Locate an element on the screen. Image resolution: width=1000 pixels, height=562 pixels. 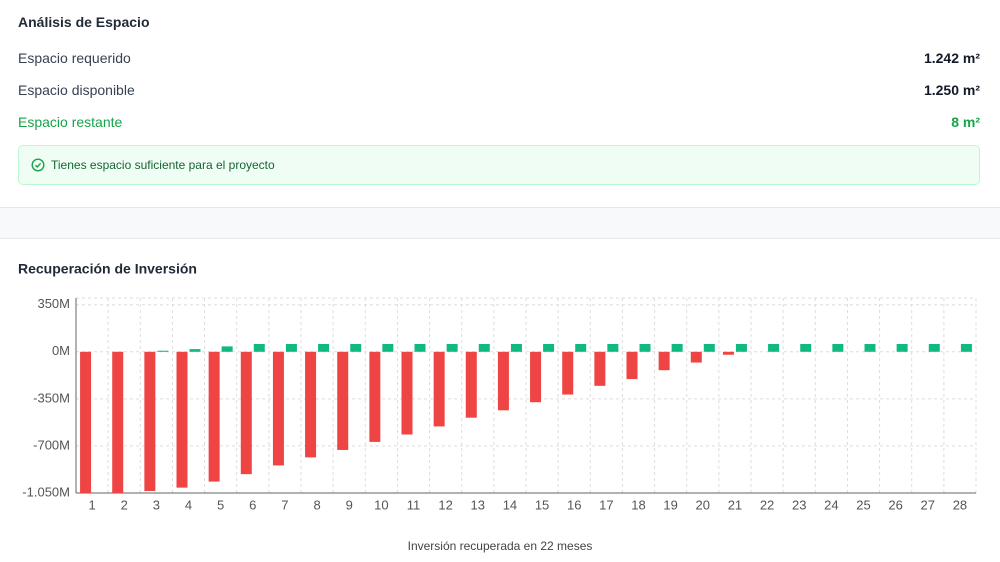
row-label: Espacio disponible is located at coordinates (76, 90).